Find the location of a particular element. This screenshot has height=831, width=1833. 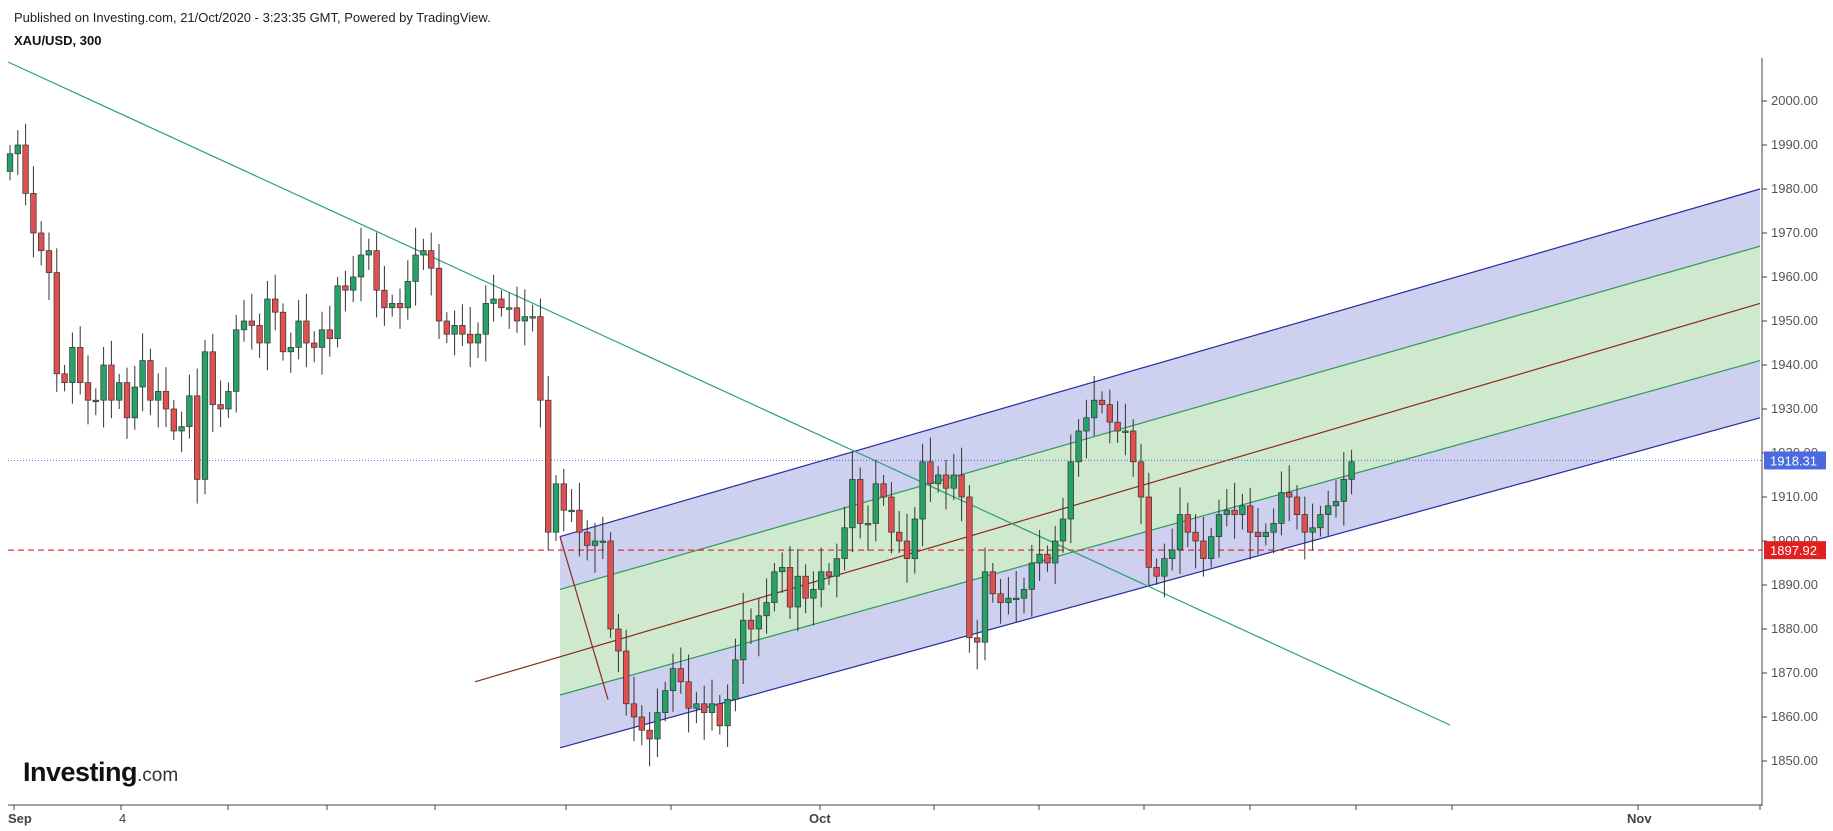

price-tick-label: 1940.00 is located at coordinates (1794, 364).